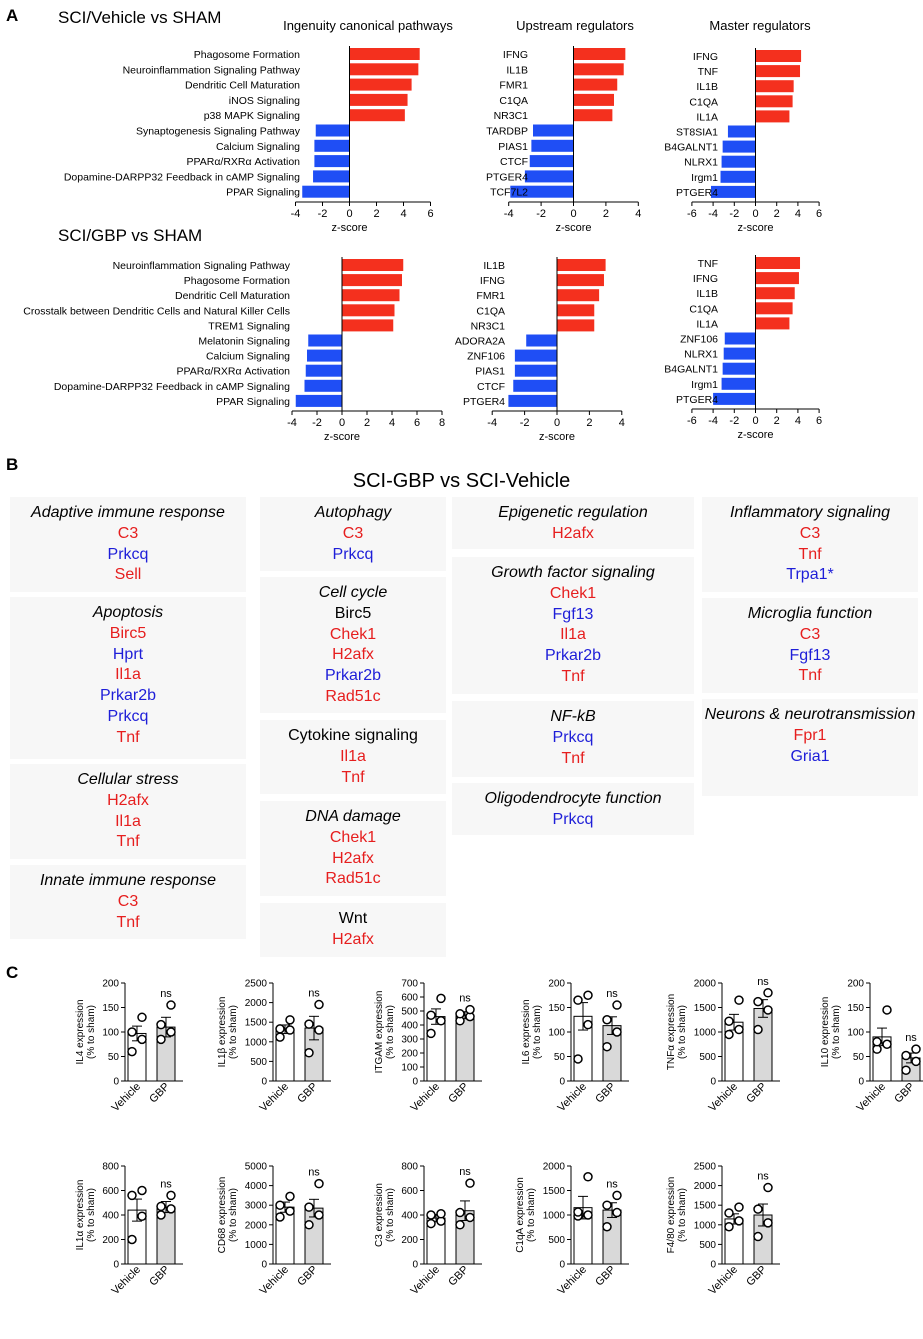  What do you see at coordinates (810, 756) in the screenshot?
I see `gene-label: Gria1` at bounding box center [810, 756].